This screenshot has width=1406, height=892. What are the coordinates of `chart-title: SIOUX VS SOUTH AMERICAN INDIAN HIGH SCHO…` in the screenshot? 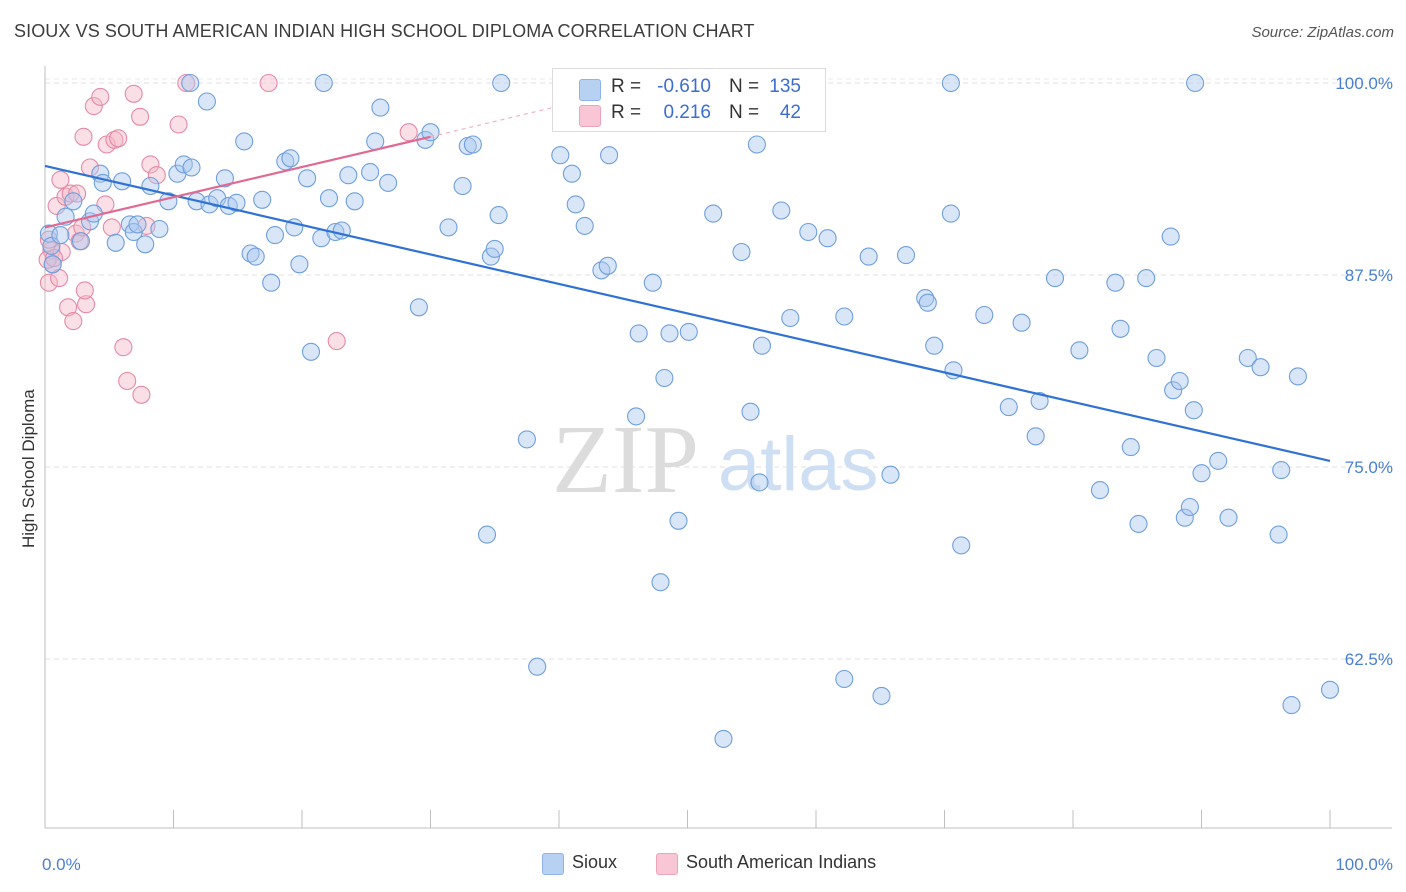 It's located at (384, 31).